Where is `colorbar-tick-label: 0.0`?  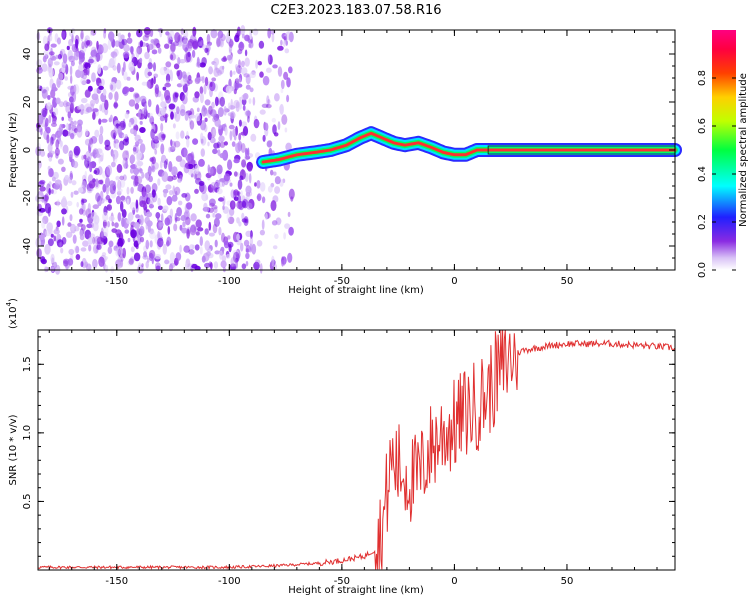
colorbar-tick-label: 0.0 is located at coordinates (702, 270).